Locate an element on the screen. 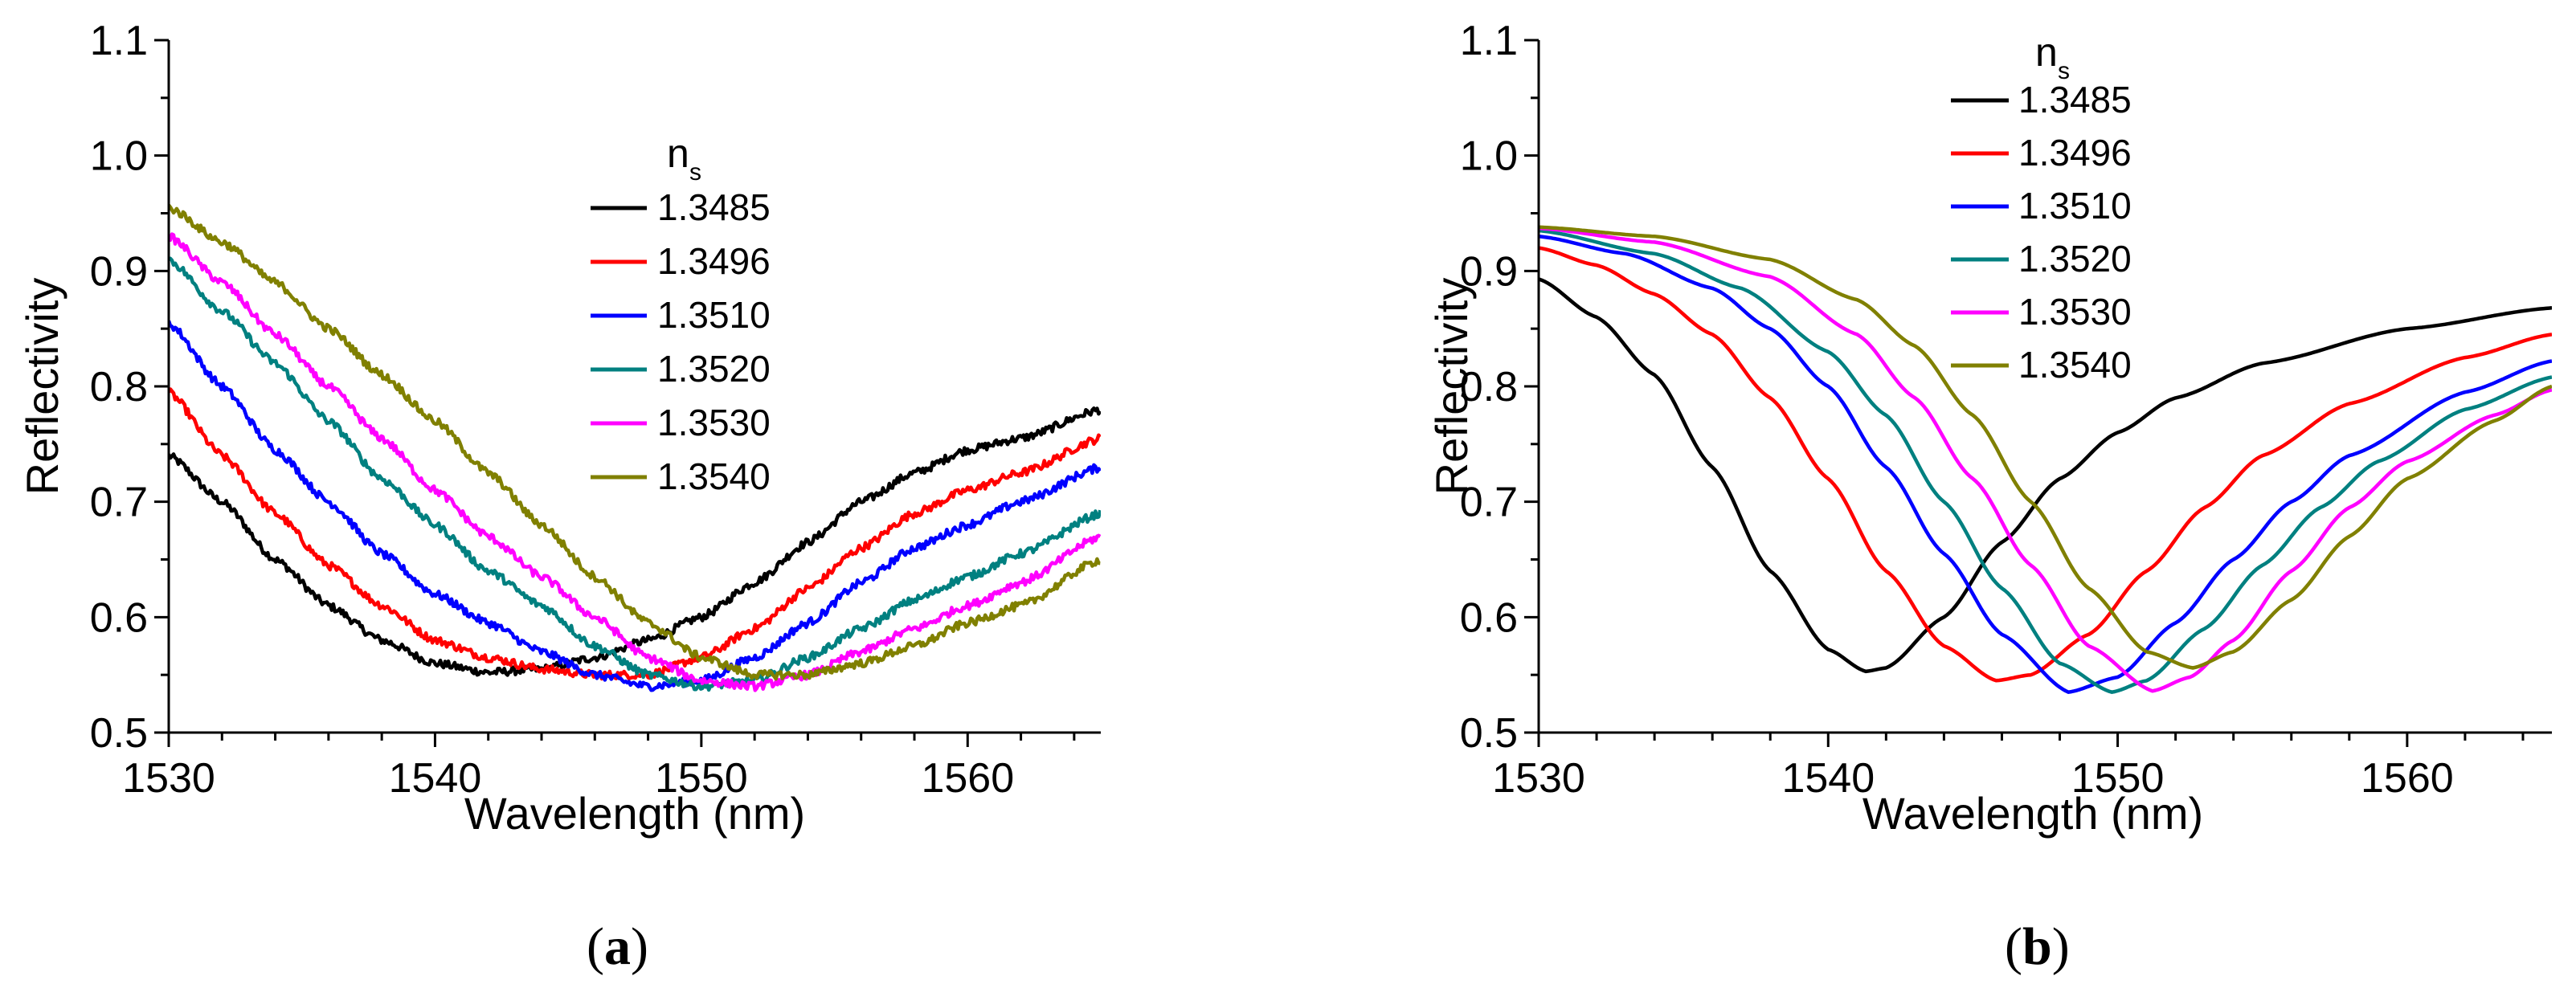 Image resolution: width=2576 pixels, height=988 pixels. panel-caption: (b) is located at coordinates (2038, 946).